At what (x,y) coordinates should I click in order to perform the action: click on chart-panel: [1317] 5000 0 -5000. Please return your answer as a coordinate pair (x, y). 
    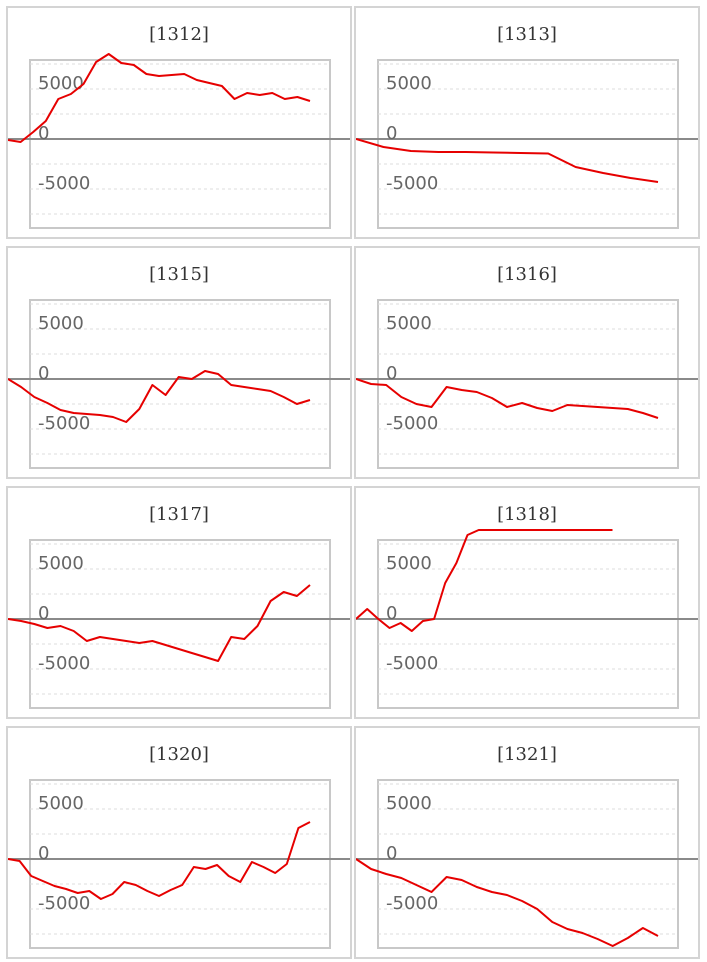
    Looking at the image, I should click on (179, 602).